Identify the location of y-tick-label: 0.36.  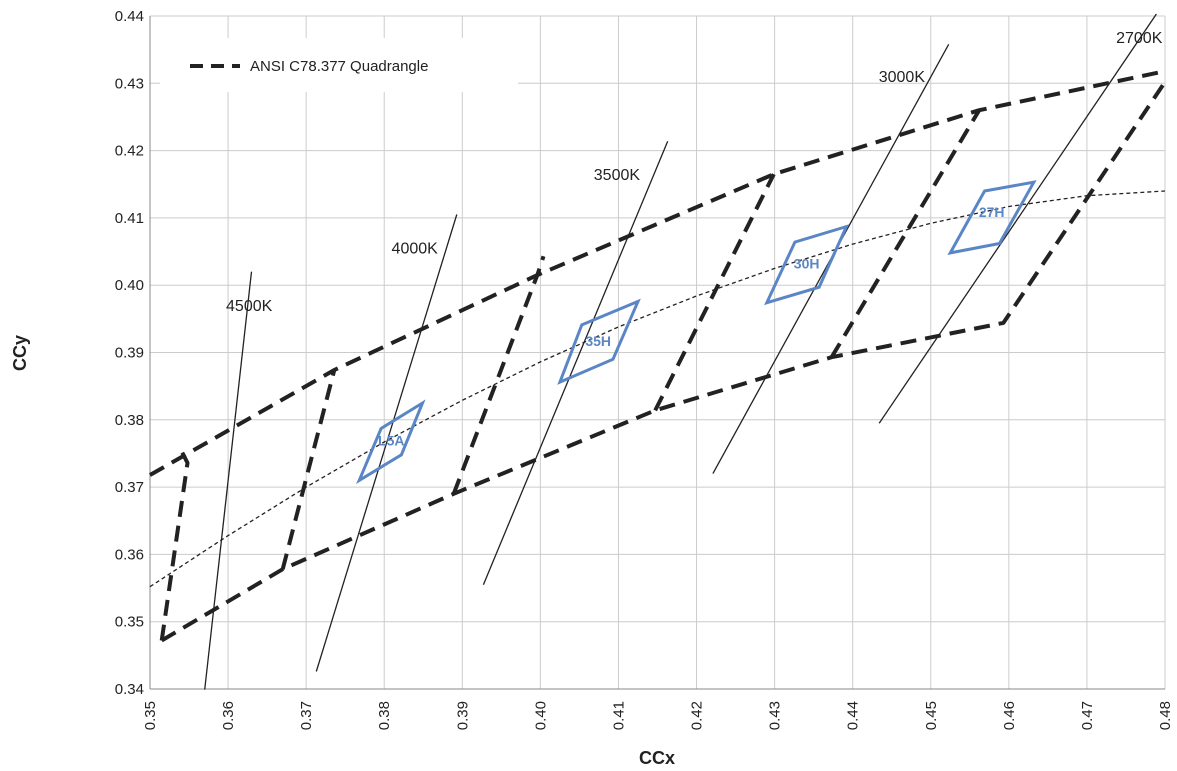
(129, 554).